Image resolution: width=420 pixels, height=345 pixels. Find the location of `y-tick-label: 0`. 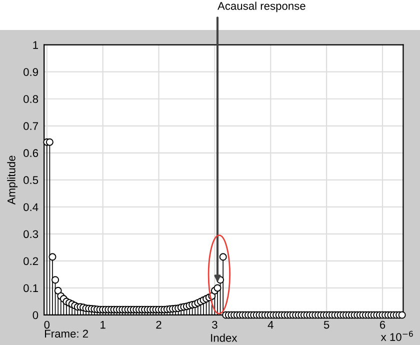

y-tick-label: 0 is located at coordinates (35, 315).